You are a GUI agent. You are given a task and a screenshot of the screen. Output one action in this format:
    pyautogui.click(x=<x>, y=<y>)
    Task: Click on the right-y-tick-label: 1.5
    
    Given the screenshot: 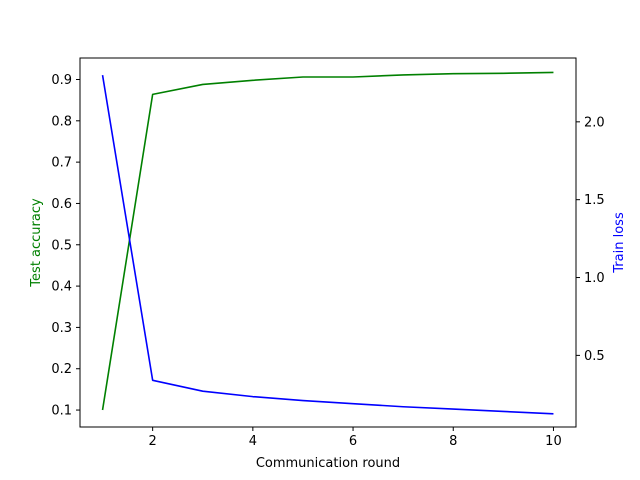 What is the action you would take?
    pyautogui.click(x=594, y=200)
    